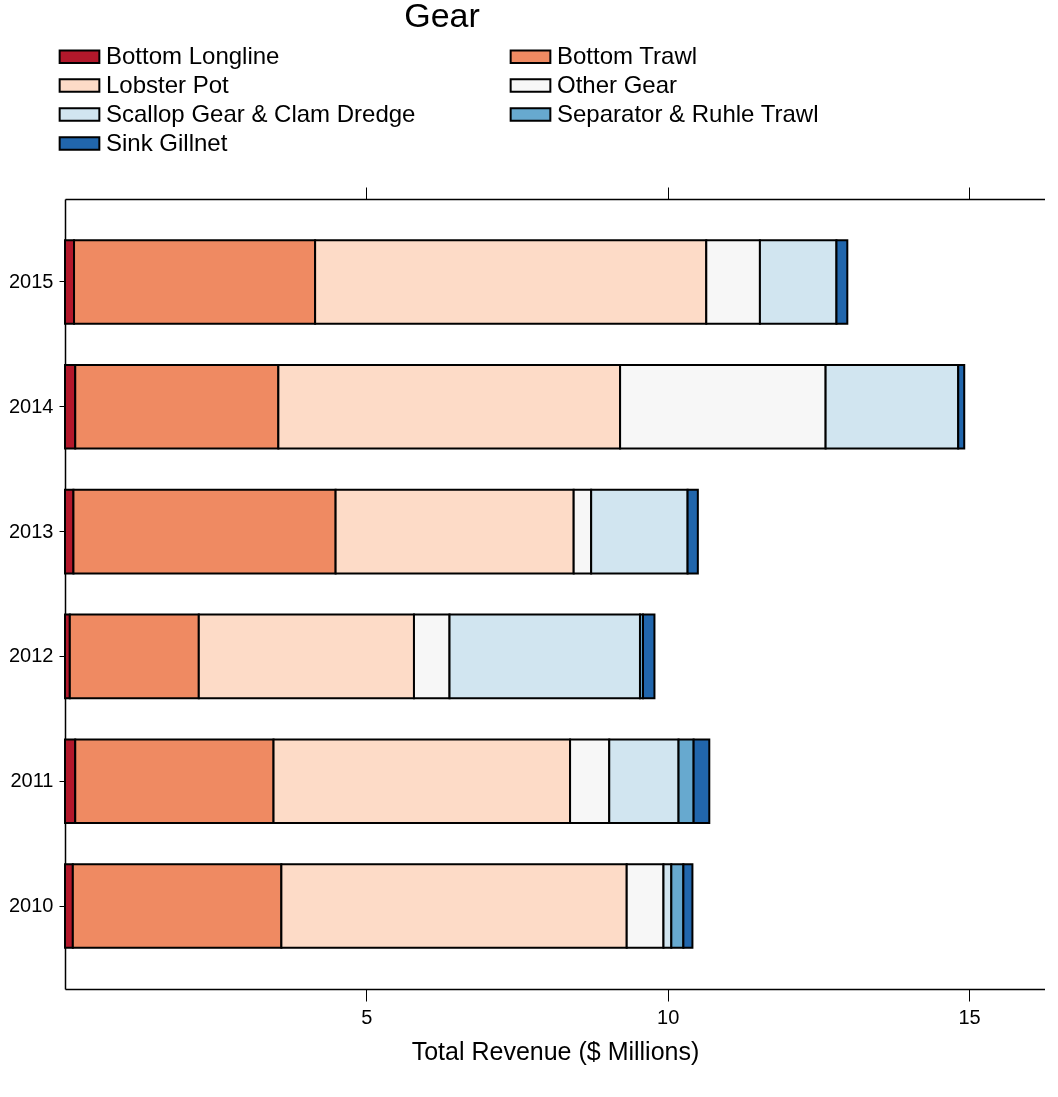 Image resolution: width=1058 pixels, height=1097 pixels. What do you see at coordinates (31, 655) in the screenshot?
I see `y-tick-label: 2012` at bounding box center [31, 655].